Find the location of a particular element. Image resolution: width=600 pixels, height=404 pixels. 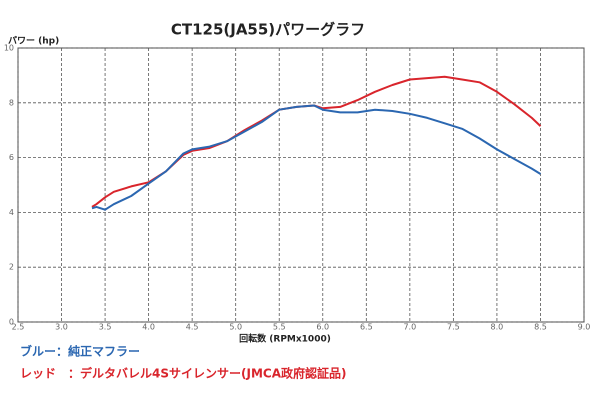

y-axis-label: パワー (hp) is located at coordinates (33, 41).